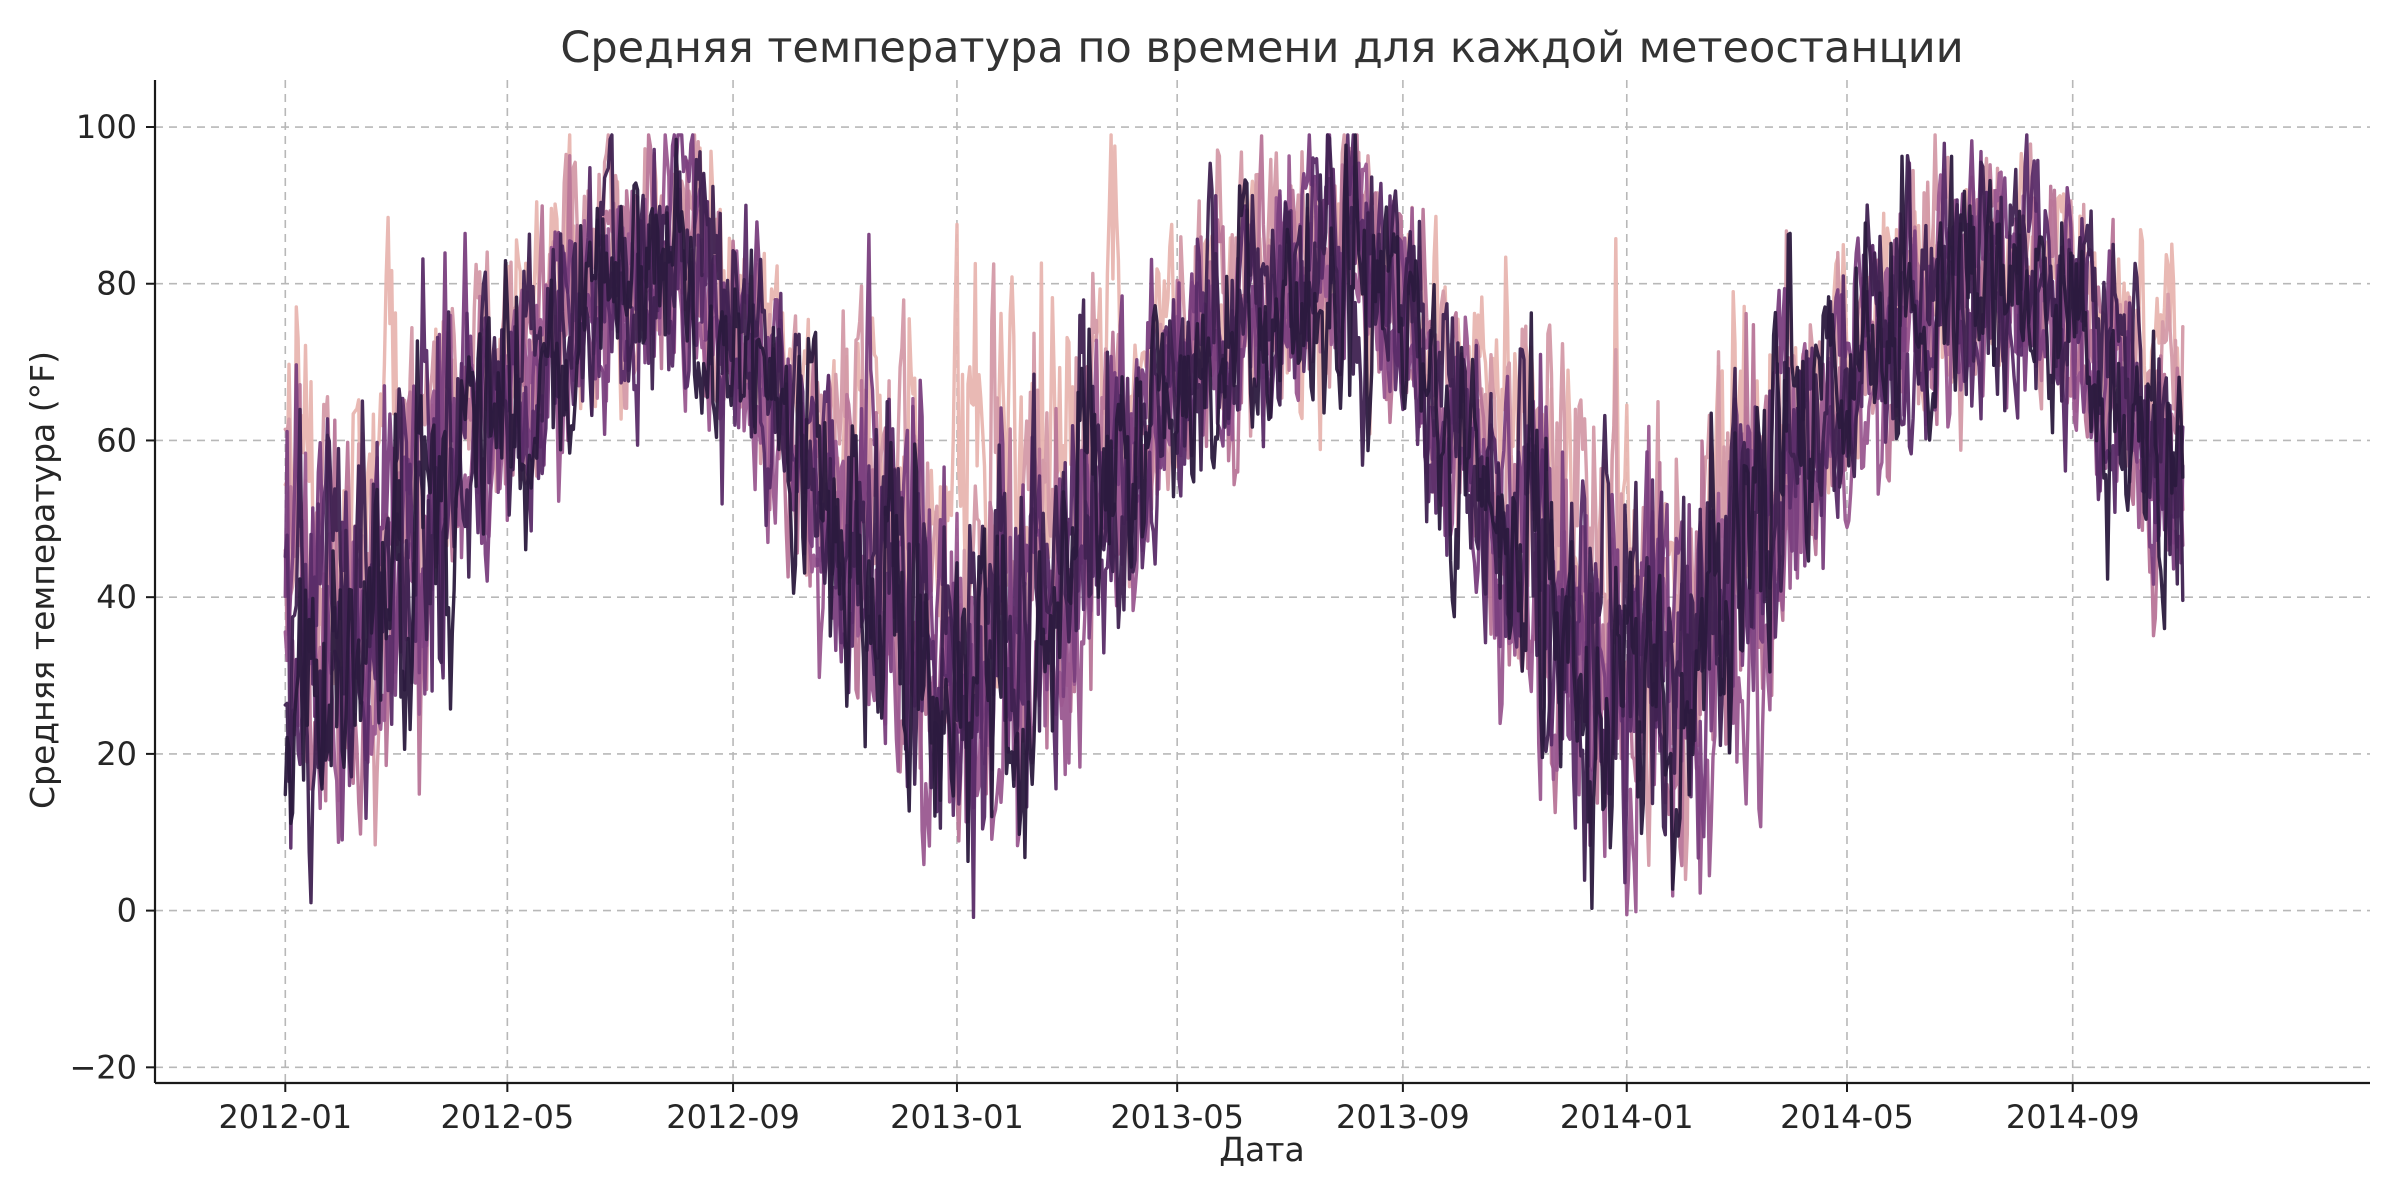 This screenshot has width=2400, height=1204. Describe the element at coordinates (103, 1067) in the screenshot. I see `y-tick-label: −20` at that location.